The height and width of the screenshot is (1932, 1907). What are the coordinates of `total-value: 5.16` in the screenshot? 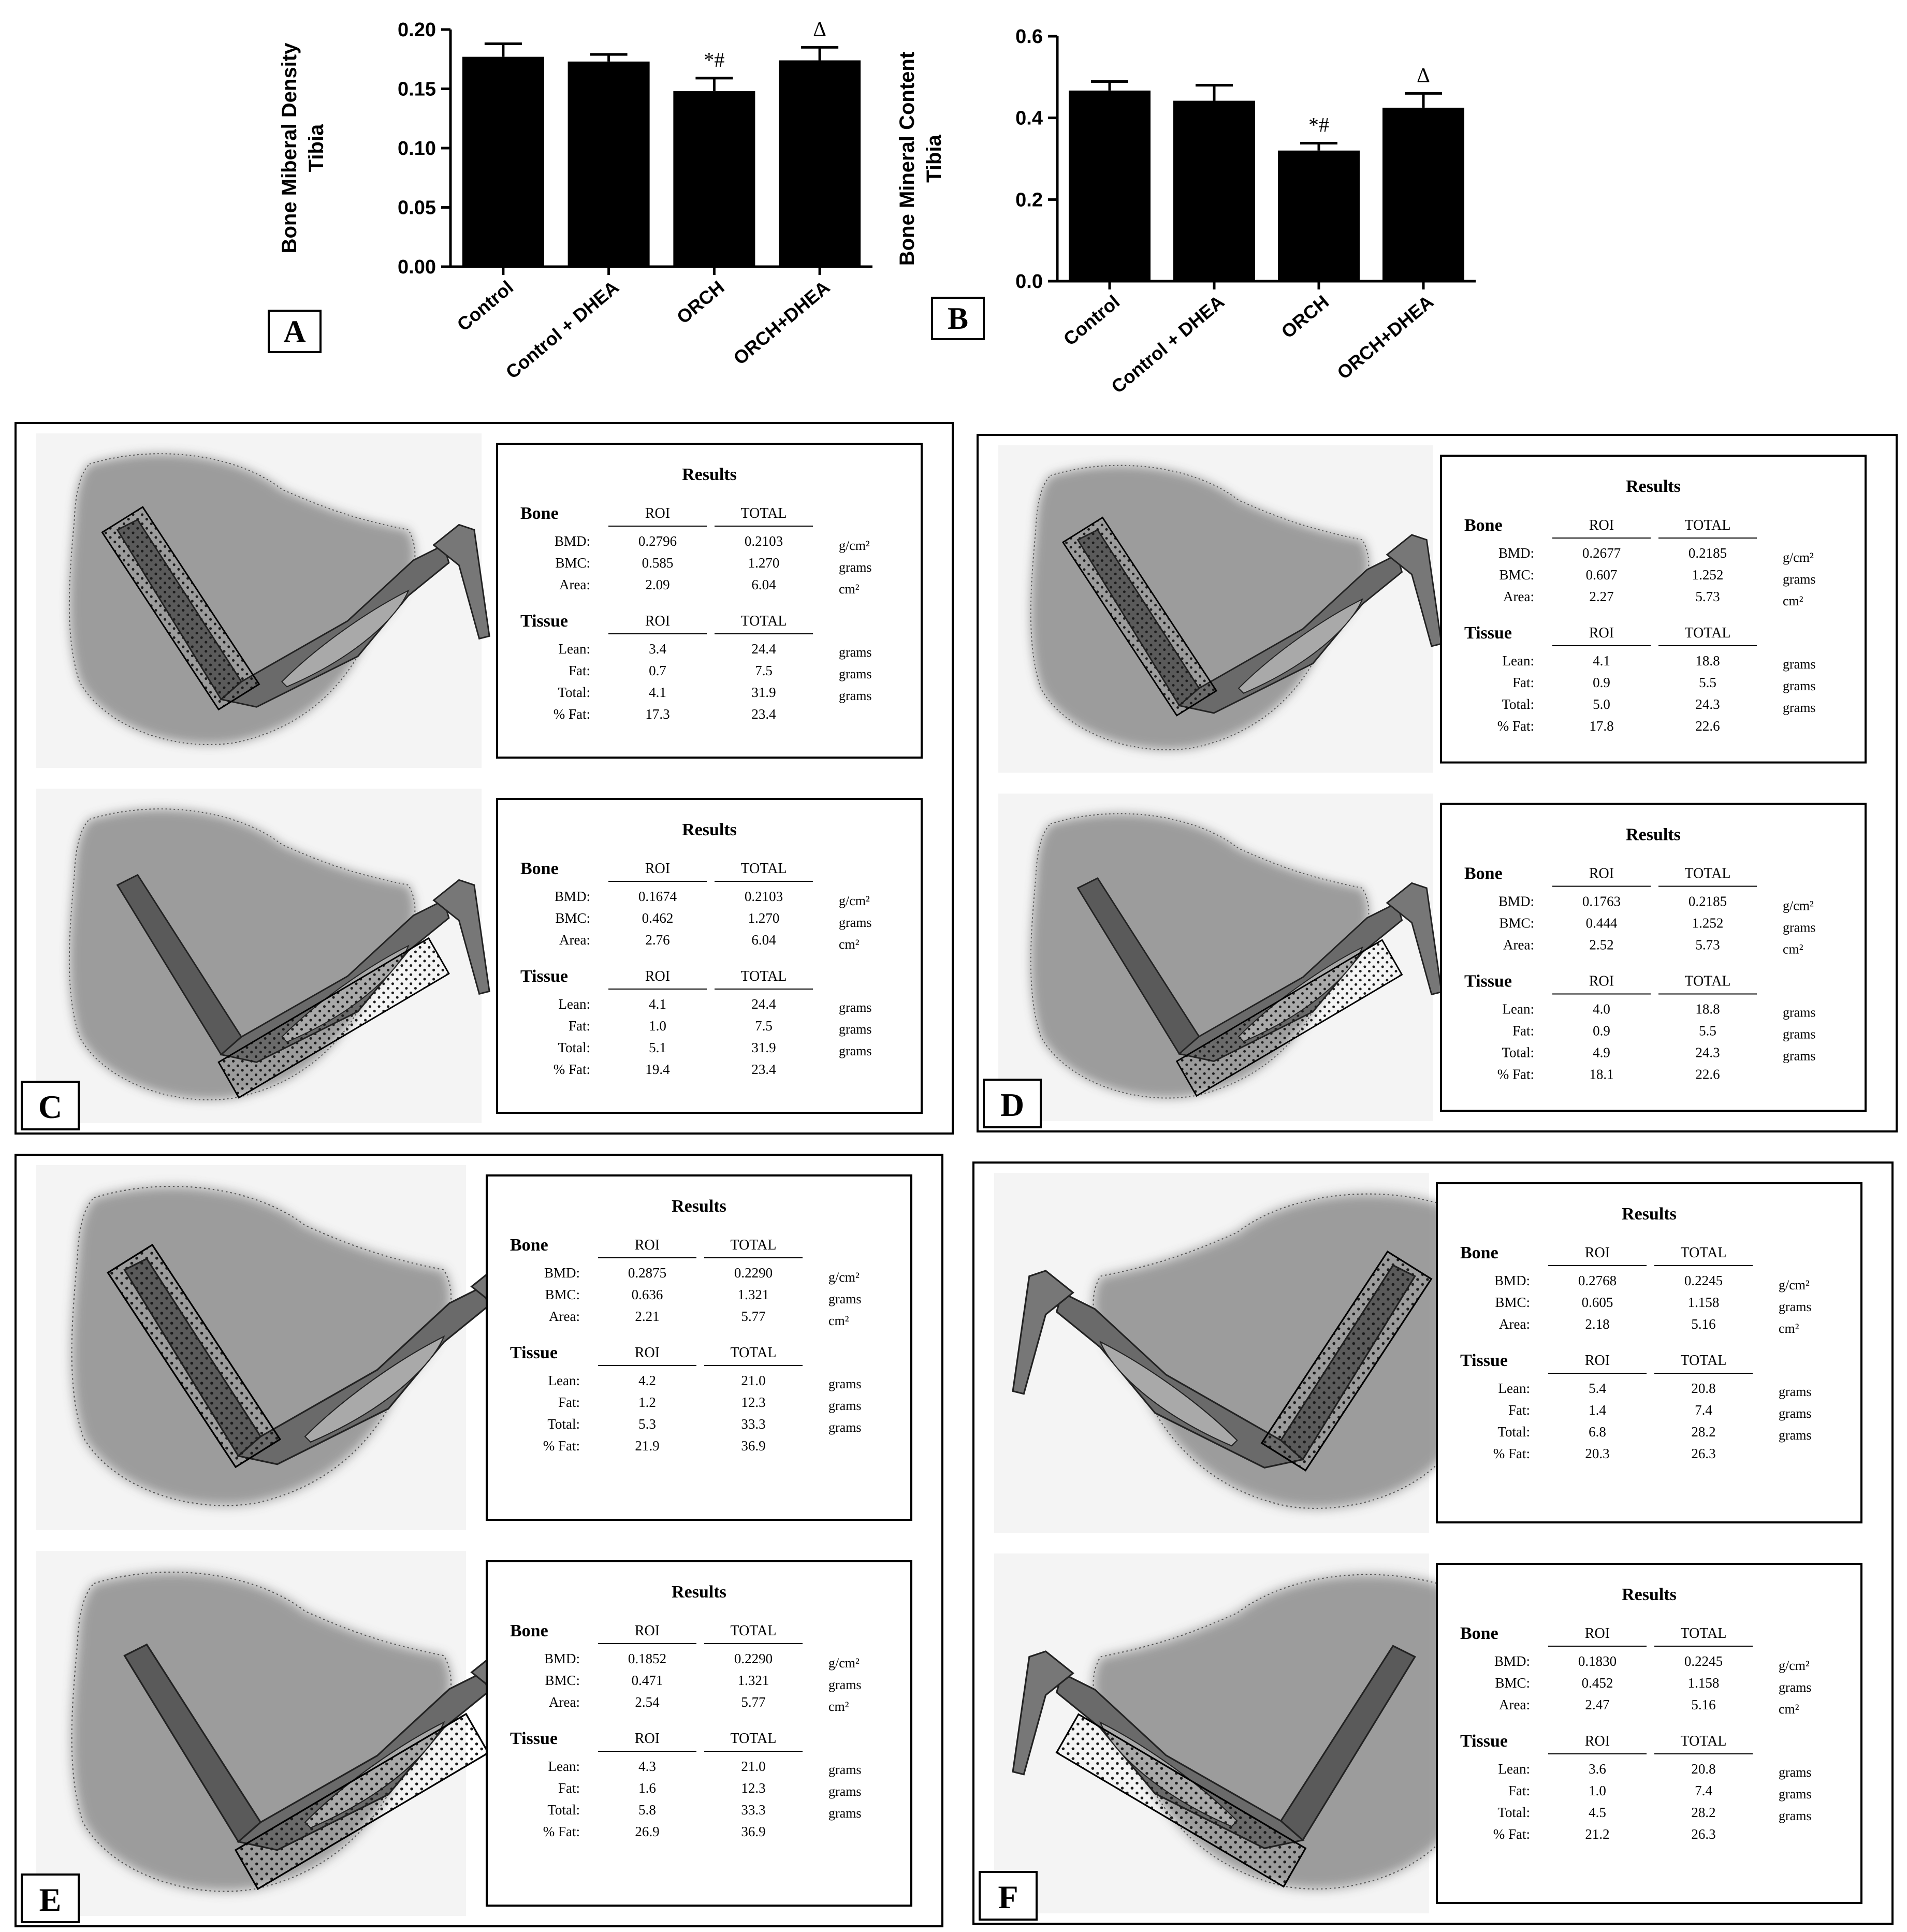 It's located at (1703, 1324).